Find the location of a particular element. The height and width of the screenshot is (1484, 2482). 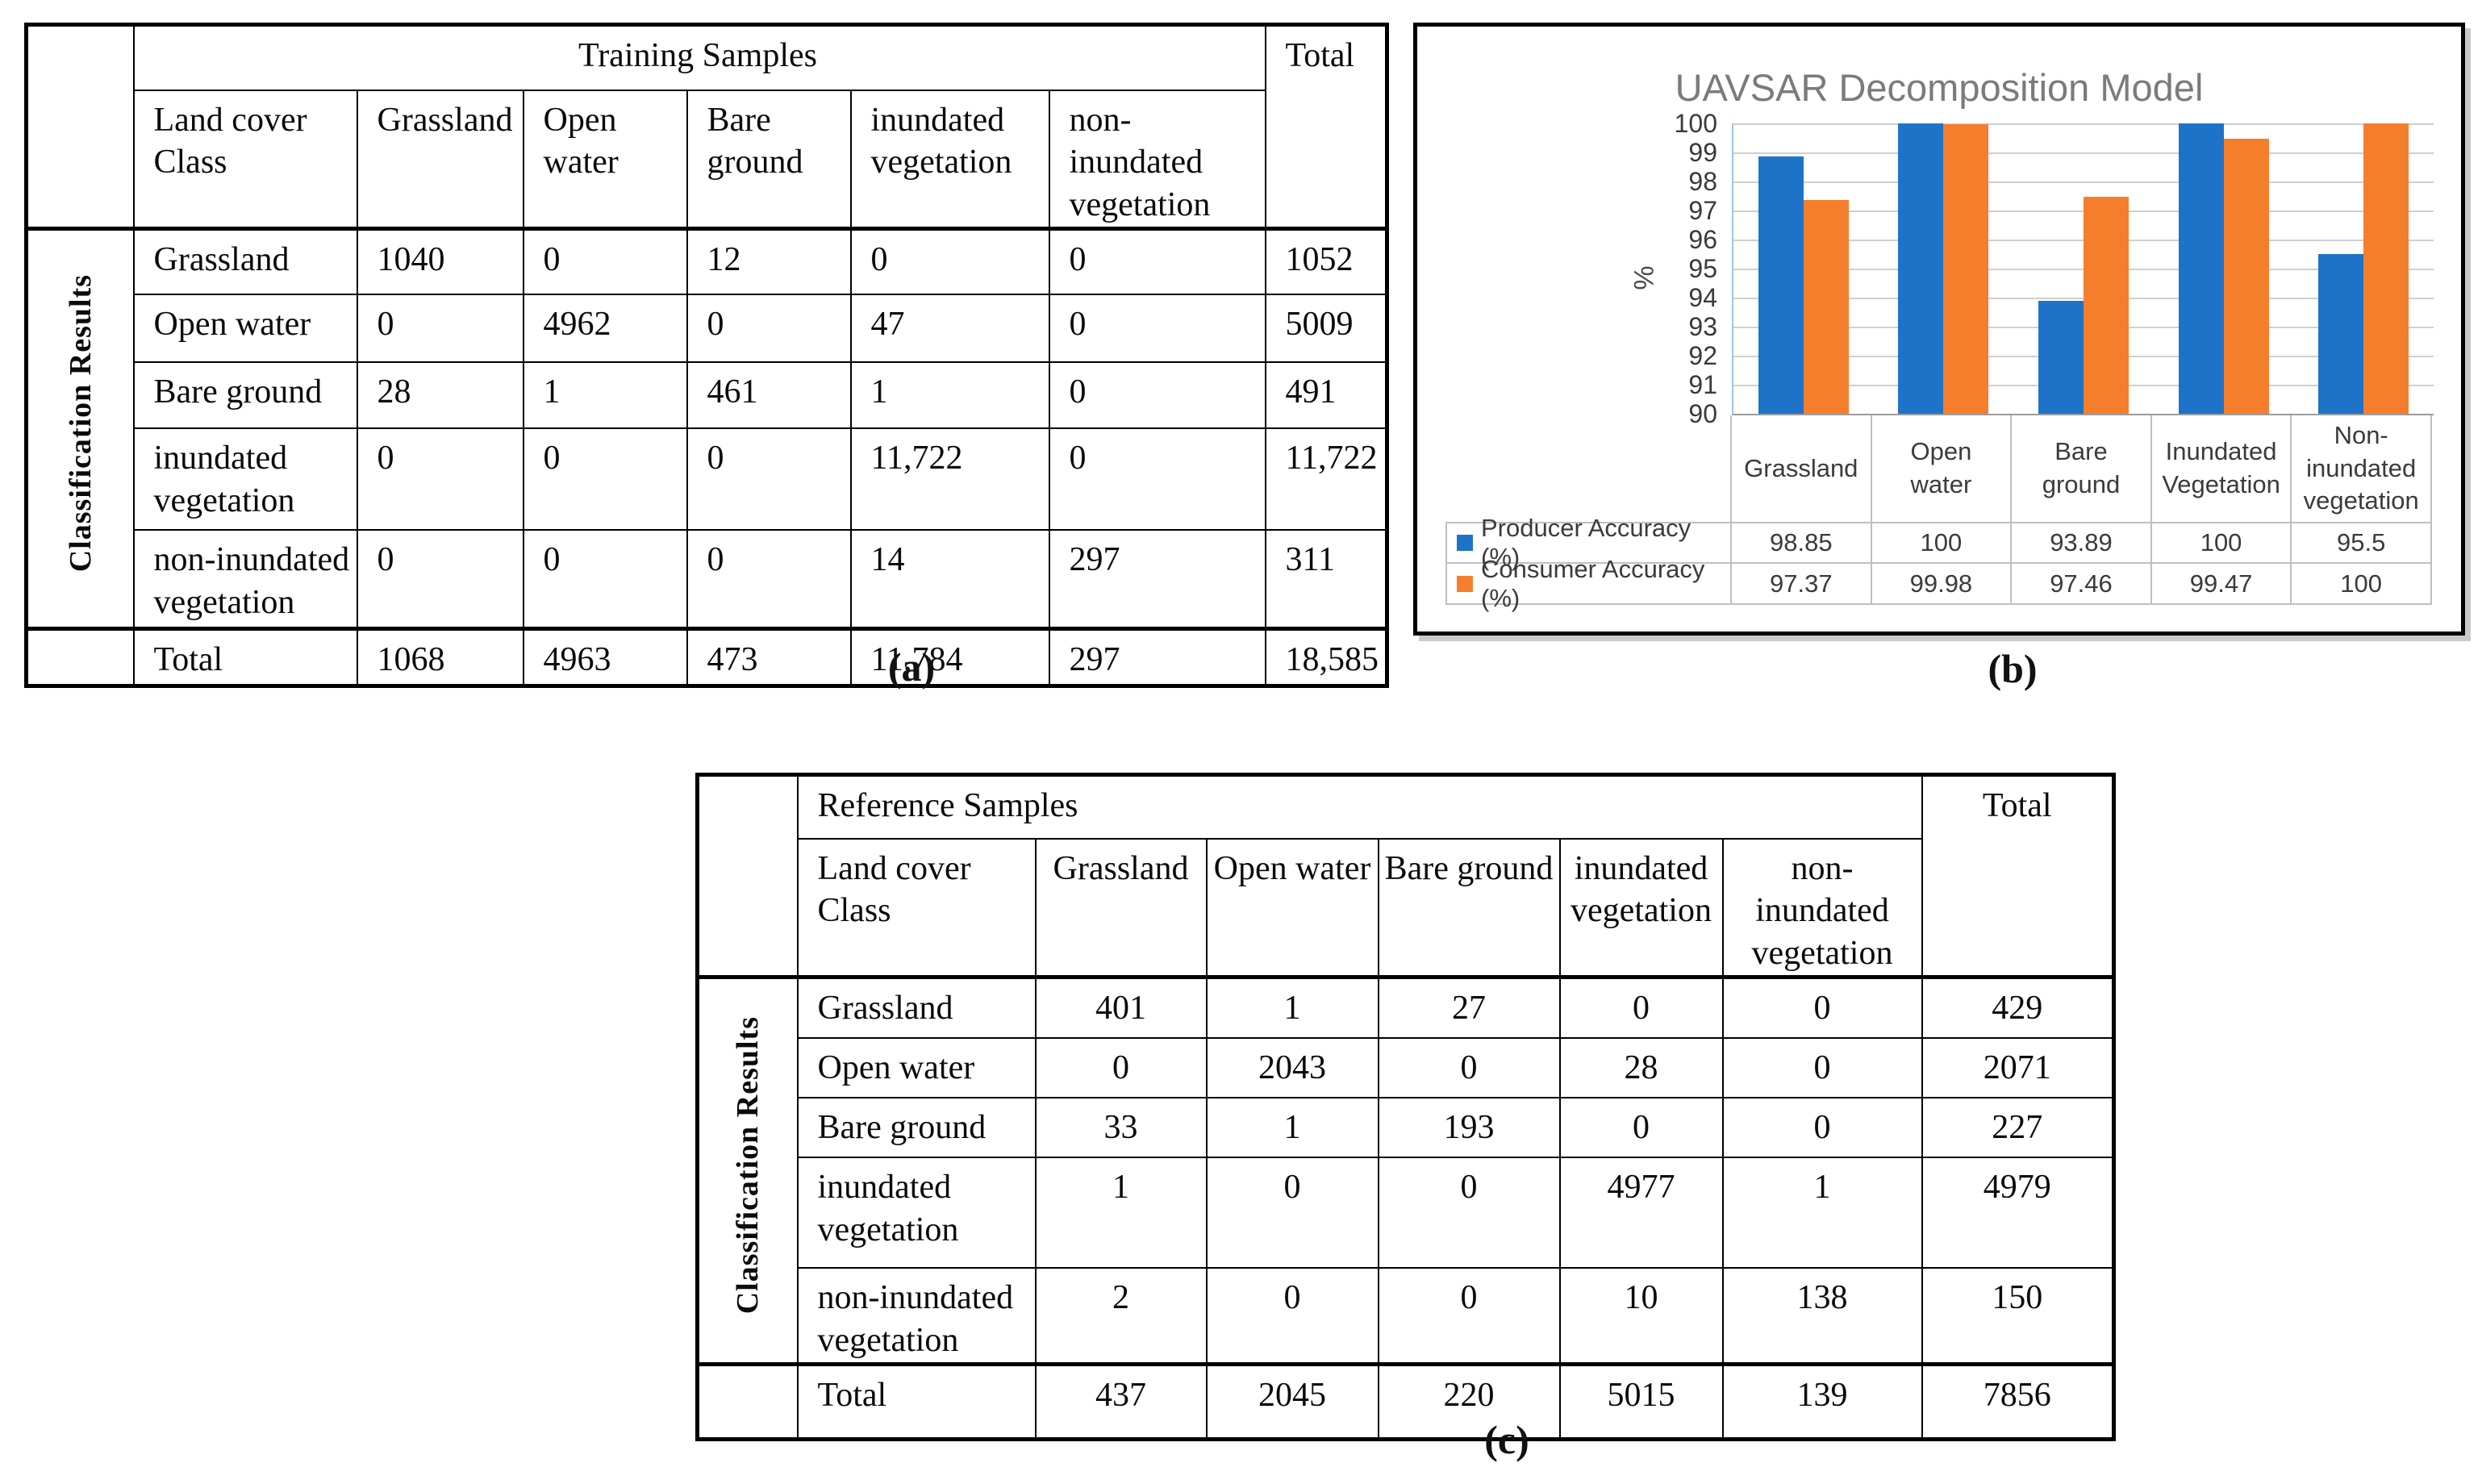

table-blank-cell is located at coordinates (1589, 469).